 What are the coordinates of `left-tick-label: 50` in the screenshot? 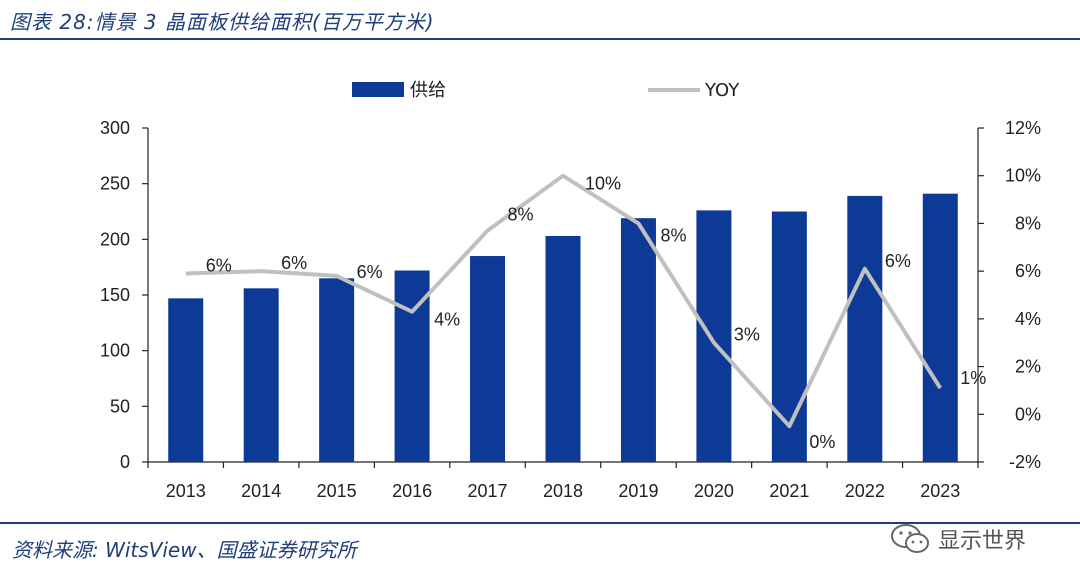 It's located at (120, 406).